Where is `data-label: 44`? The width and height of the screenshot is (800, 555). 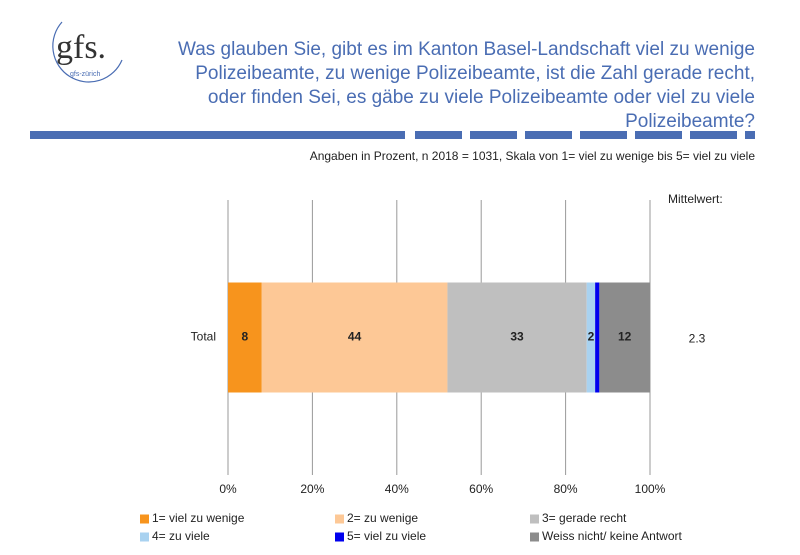 data-label: 44 is located at coordinates (355, 337).